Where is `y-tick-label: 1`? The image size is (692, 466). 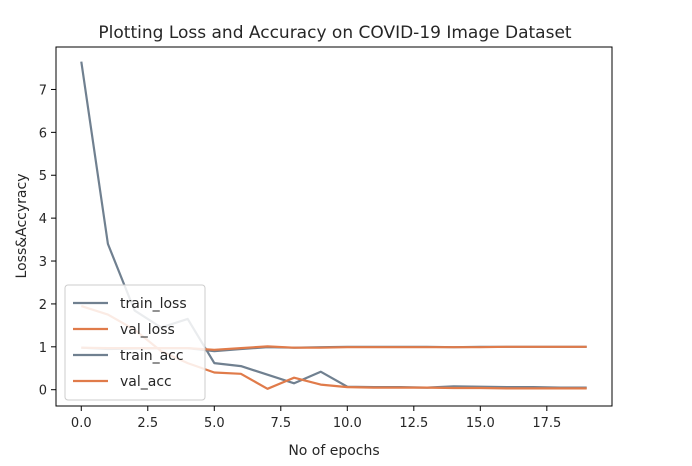 y-tick-label: 1 is located at coordinates (43, 348).